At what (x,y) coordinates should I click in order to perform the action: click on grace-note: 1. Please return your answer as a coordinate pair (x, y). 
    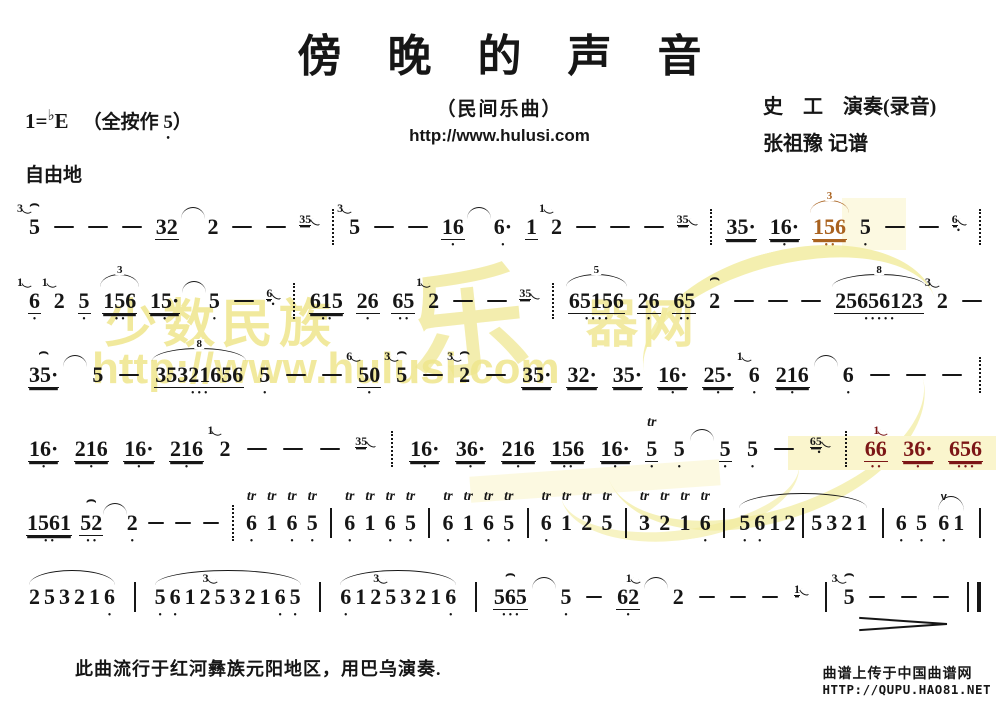
    Looking at the image, I should click on (44, 282).